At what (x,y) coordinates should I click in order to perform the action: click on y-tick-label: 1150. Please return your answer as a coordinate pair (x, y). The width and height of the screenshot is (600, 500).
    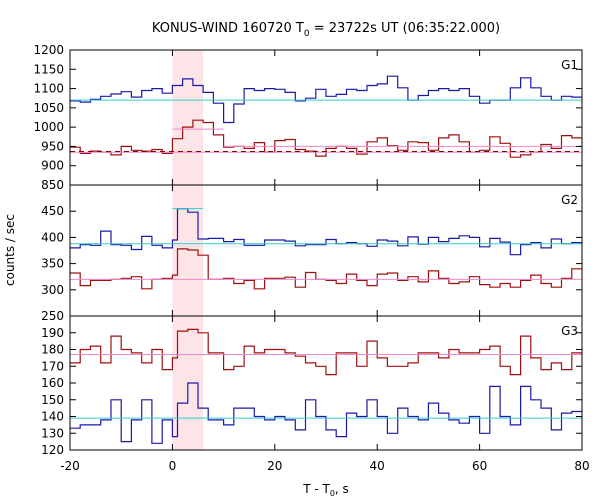
    Looking at the image, I should click on (48, 69).